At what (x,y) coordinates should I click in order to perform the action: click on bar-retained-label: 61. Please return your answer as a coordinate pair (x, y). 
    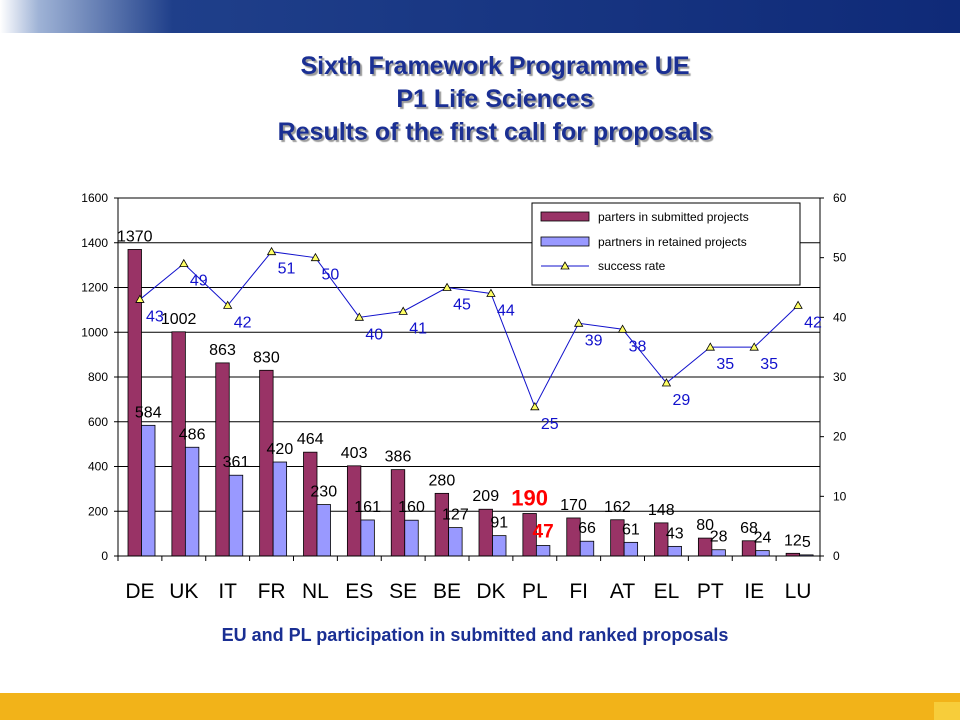
    Looking at the image, I should click on (631, 529).